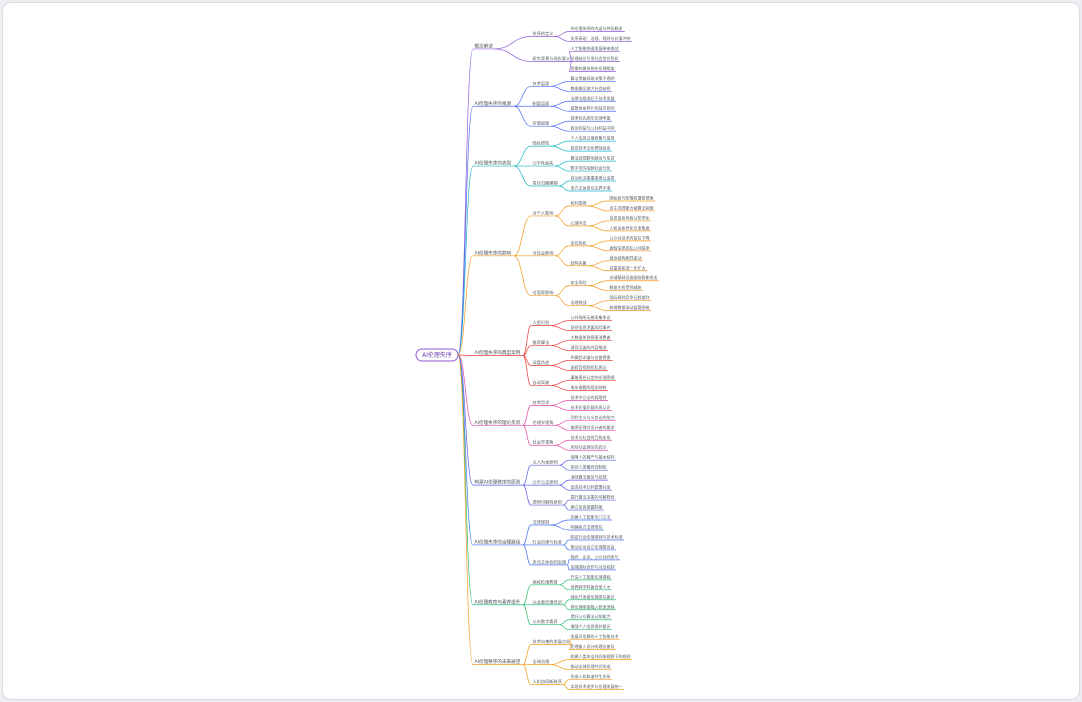 This screenshot has height=702, width=1082. Describe the element at coordinates (591, 517) in the screenshot. I see `leaf-node: 完善人工智能专门立法` at that location.